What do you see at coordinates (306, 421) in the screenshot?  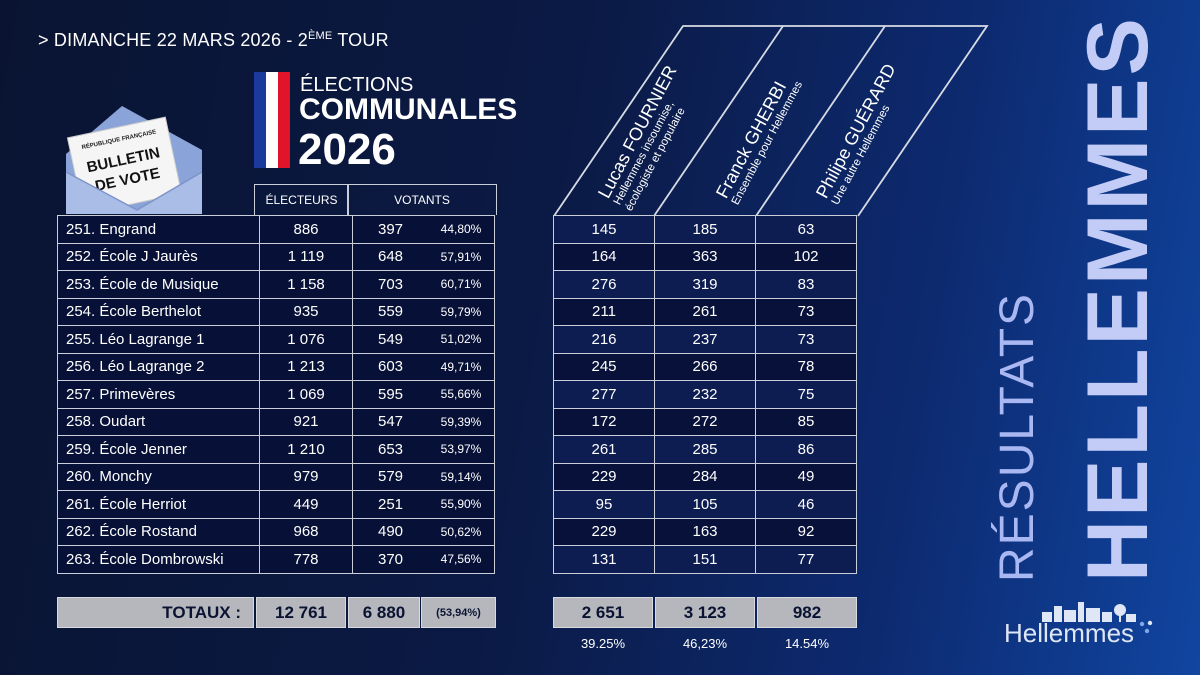 I see `electeurs-cell: 921` at bounding box center [306, 421].